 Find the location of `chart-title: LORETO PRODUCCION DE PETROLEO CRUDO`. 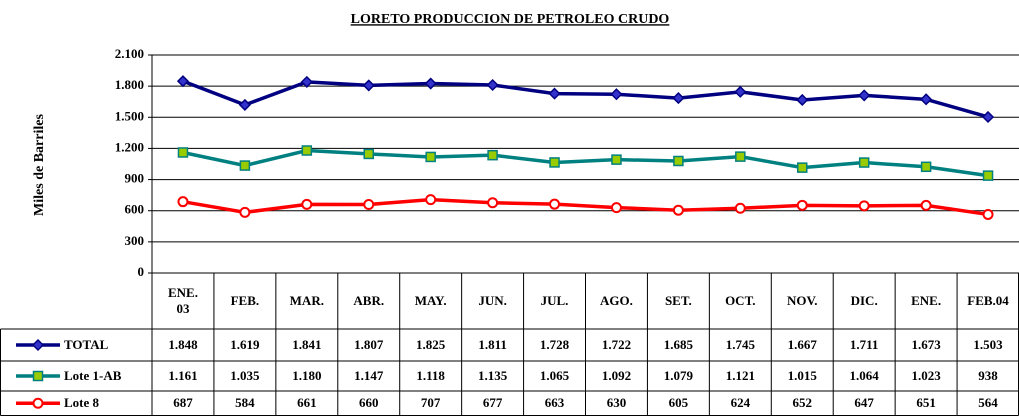

chart-title: LORETO PRODUCCION DE PETROLEO CRUDO is located at coordinates (510, 19).